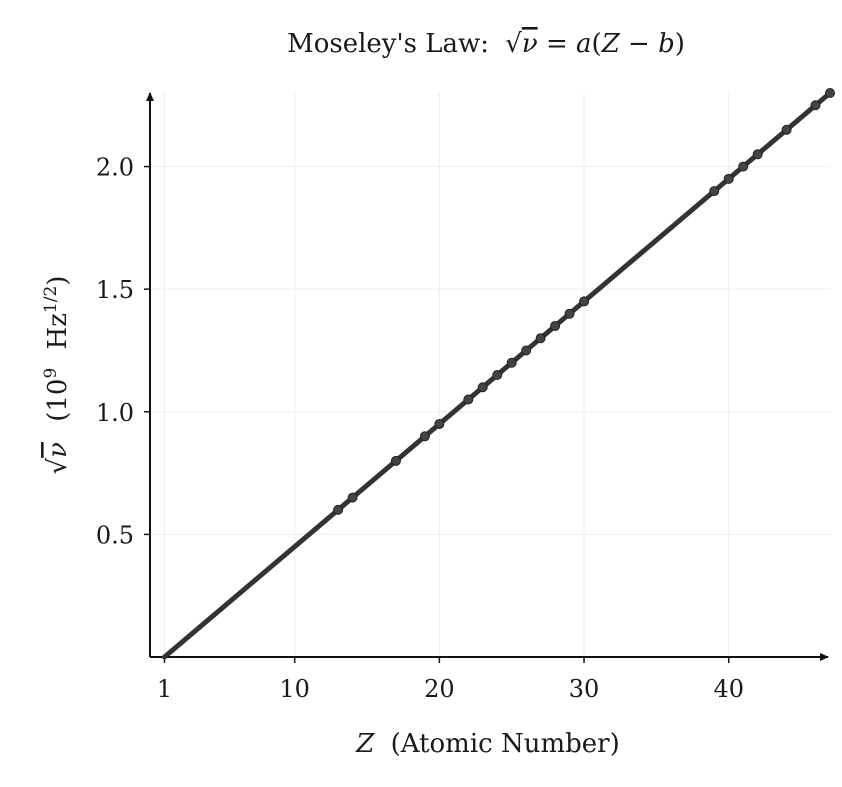 This screenshot has width=842, height=787. What do you see at coordinates (597, 44) in the screenshot?
I see `title-open: (` at bounding box center [597, 44].